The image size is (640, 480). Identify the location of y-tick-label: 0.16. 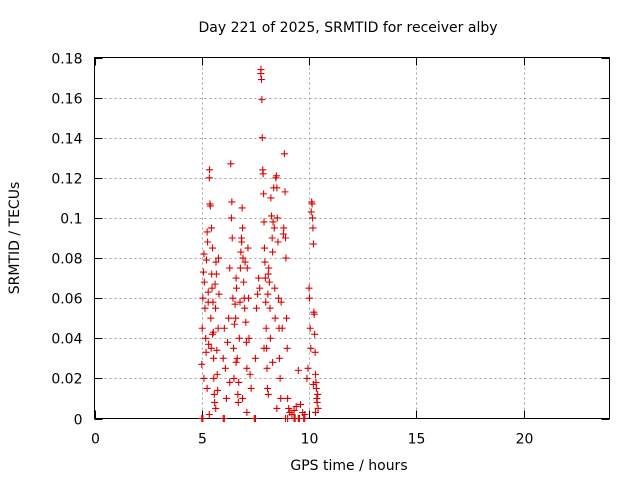
(66, 100).